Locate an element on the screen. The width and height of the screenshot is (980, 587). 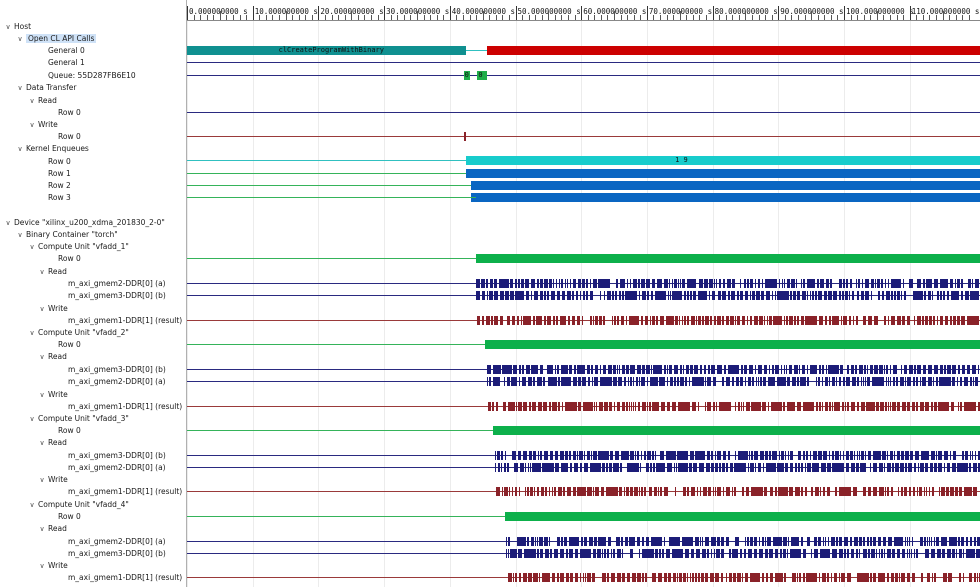
tree-row-dt-read: ∨ Read is located at coordinates (107, 100).